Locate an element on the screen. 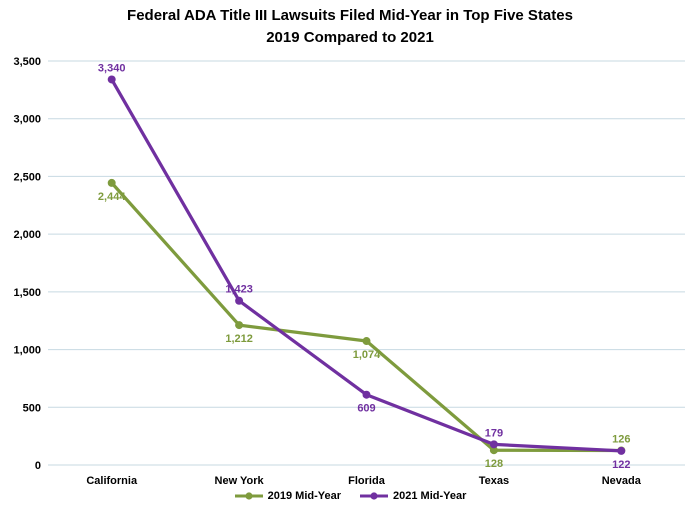 This screenshot has width=700, height=512. legend-item-2019-mid-year: 2019 Mid-Year is located at coordinates (287, 496).